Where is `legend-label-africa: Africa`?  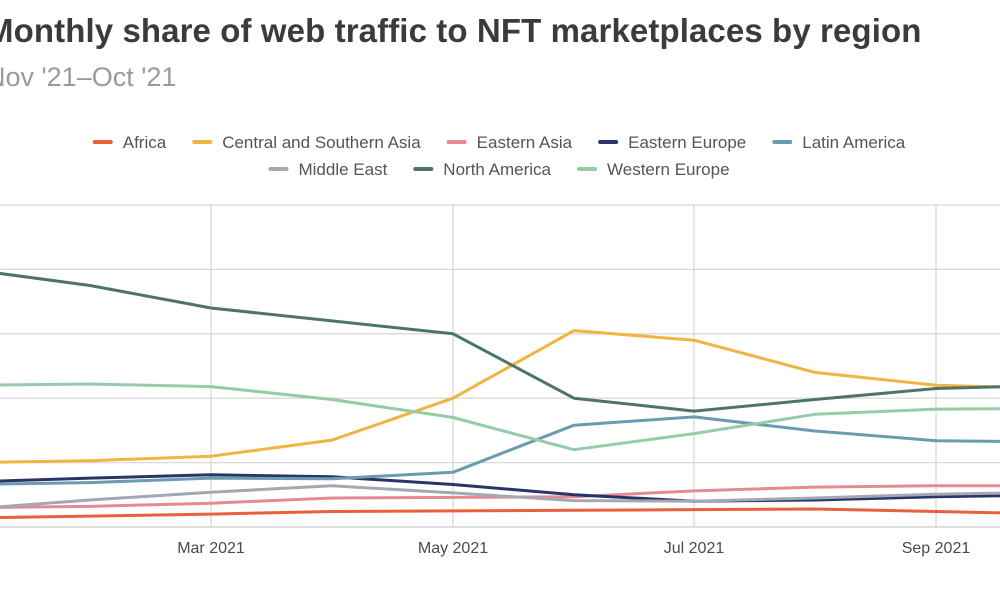
legend-label-africa: Africa is located at coordinates (145, 142).